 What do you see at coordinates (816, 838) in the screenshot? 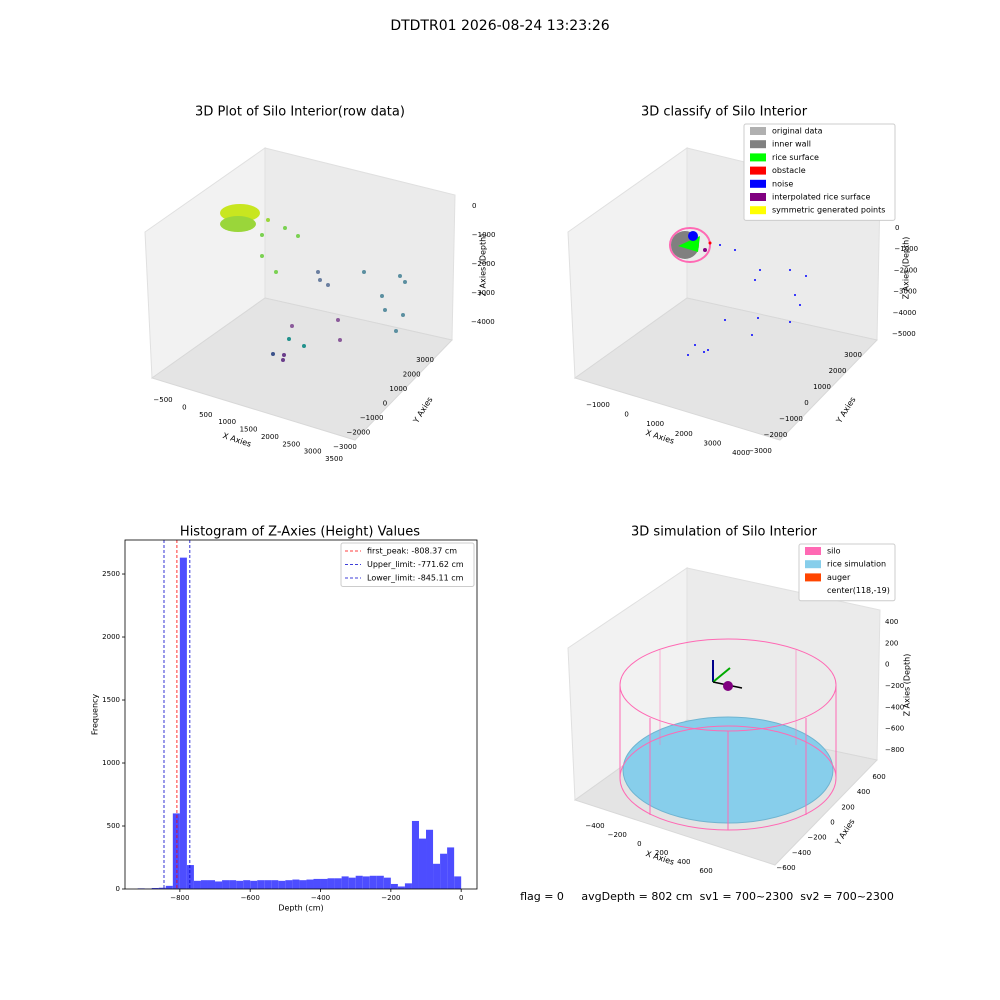
I see `y-tick-label: −200` at bounding box center [816, 838].